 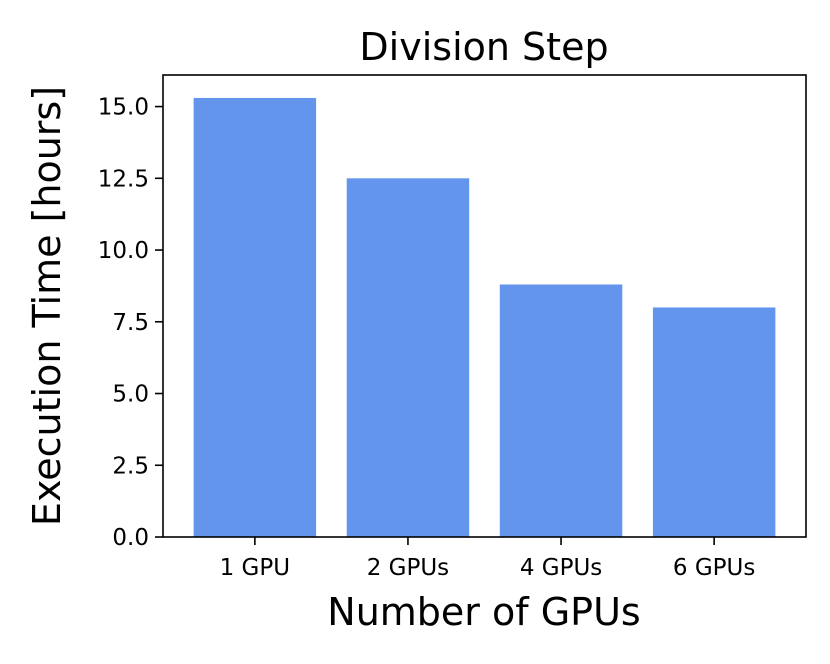 I want to click on y-tick-label: 2.5, so click(x=130, y=466).